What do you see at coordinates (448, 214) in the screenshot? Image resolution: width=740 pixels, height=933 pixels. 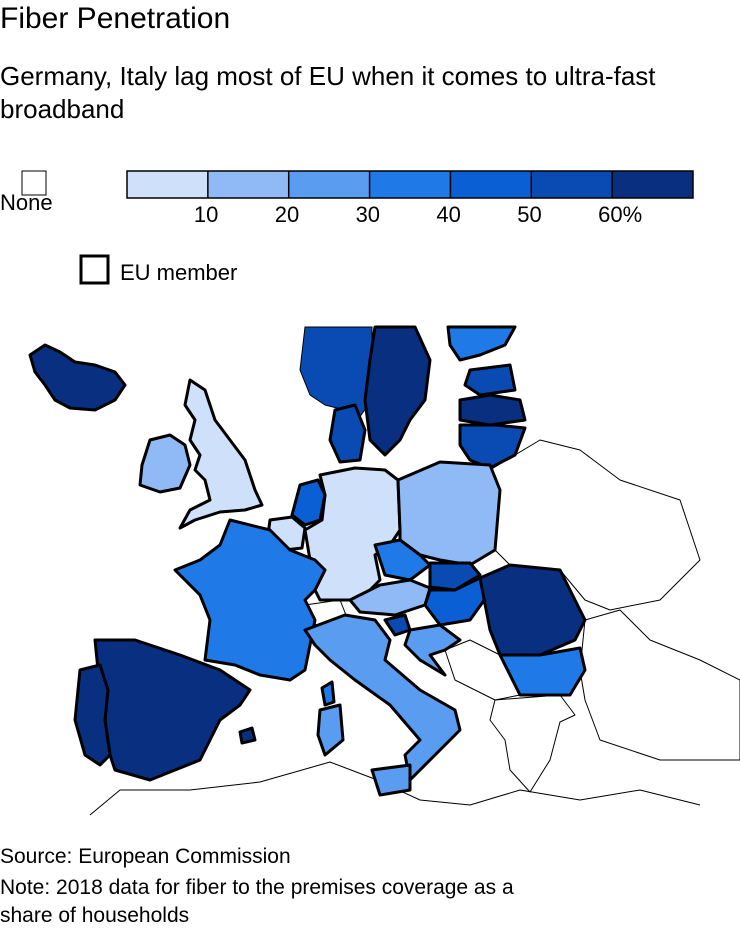 I see `scale-tick-label: 40` at bounding box center [448, 214].